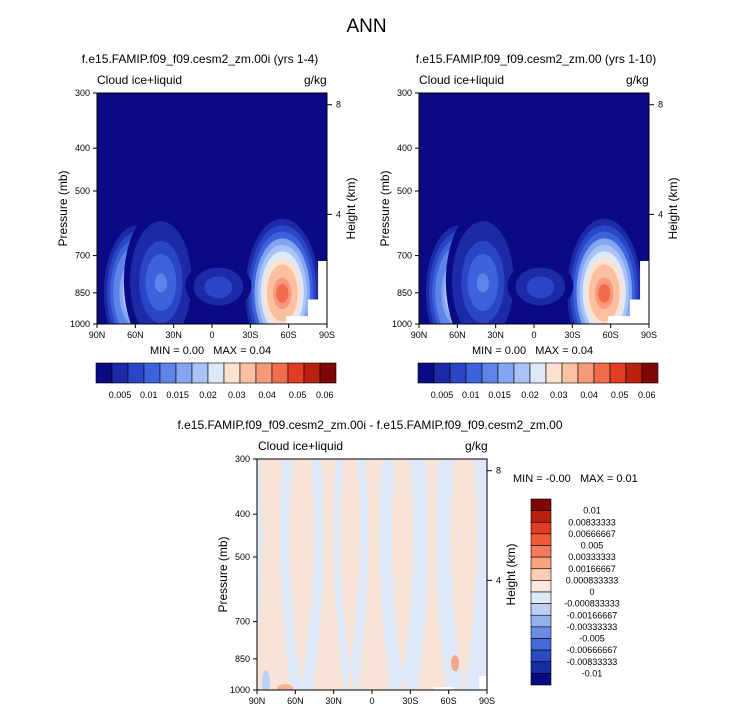 The image size is (733, 712). Describe the element at coordinates (173, 335) in the screenshot. I see `x-tick-label: 30N` at that location.